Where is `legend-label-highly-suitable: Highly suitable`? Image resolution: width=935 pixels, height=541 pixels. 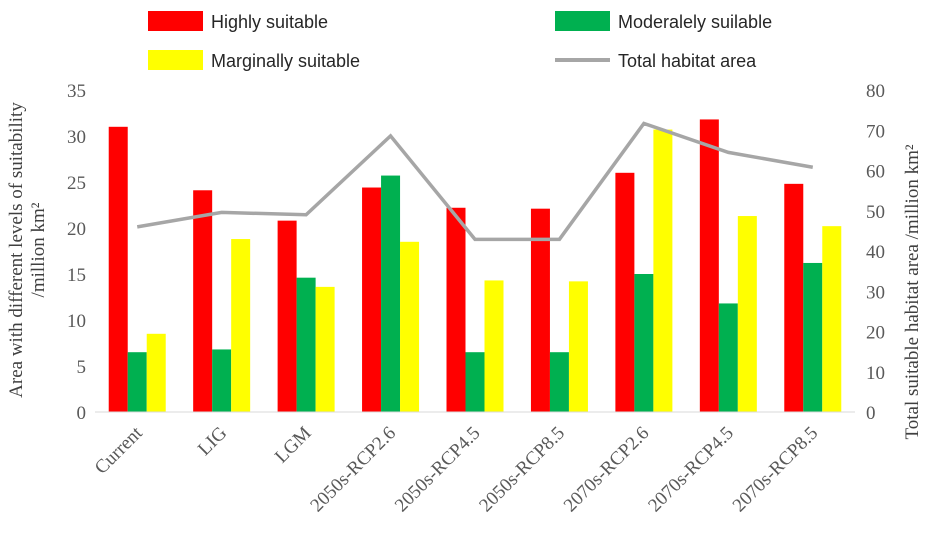 legend-label-highly-suitable: Highly suitable is located at coordinates (269, 22).